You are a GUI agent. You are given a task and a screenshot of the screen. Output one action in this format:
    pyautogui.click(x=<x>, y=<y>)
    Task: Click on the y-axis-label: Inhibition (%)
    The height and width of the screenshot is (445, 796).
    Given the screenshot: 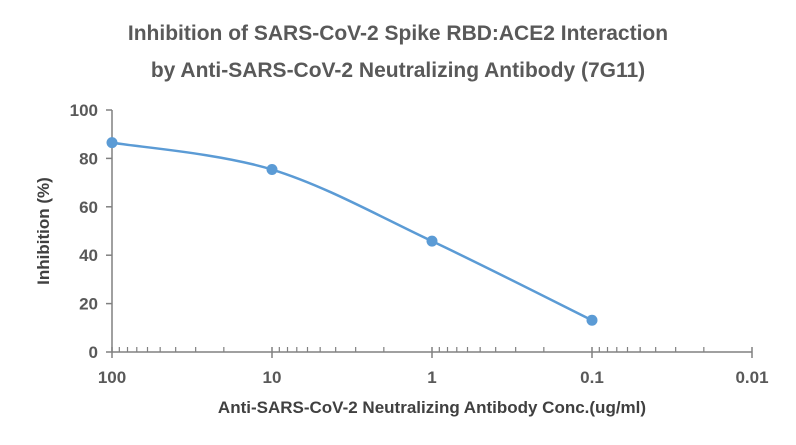 What is the action you would take?
    pyautogui.click(x=43, y=231)
    